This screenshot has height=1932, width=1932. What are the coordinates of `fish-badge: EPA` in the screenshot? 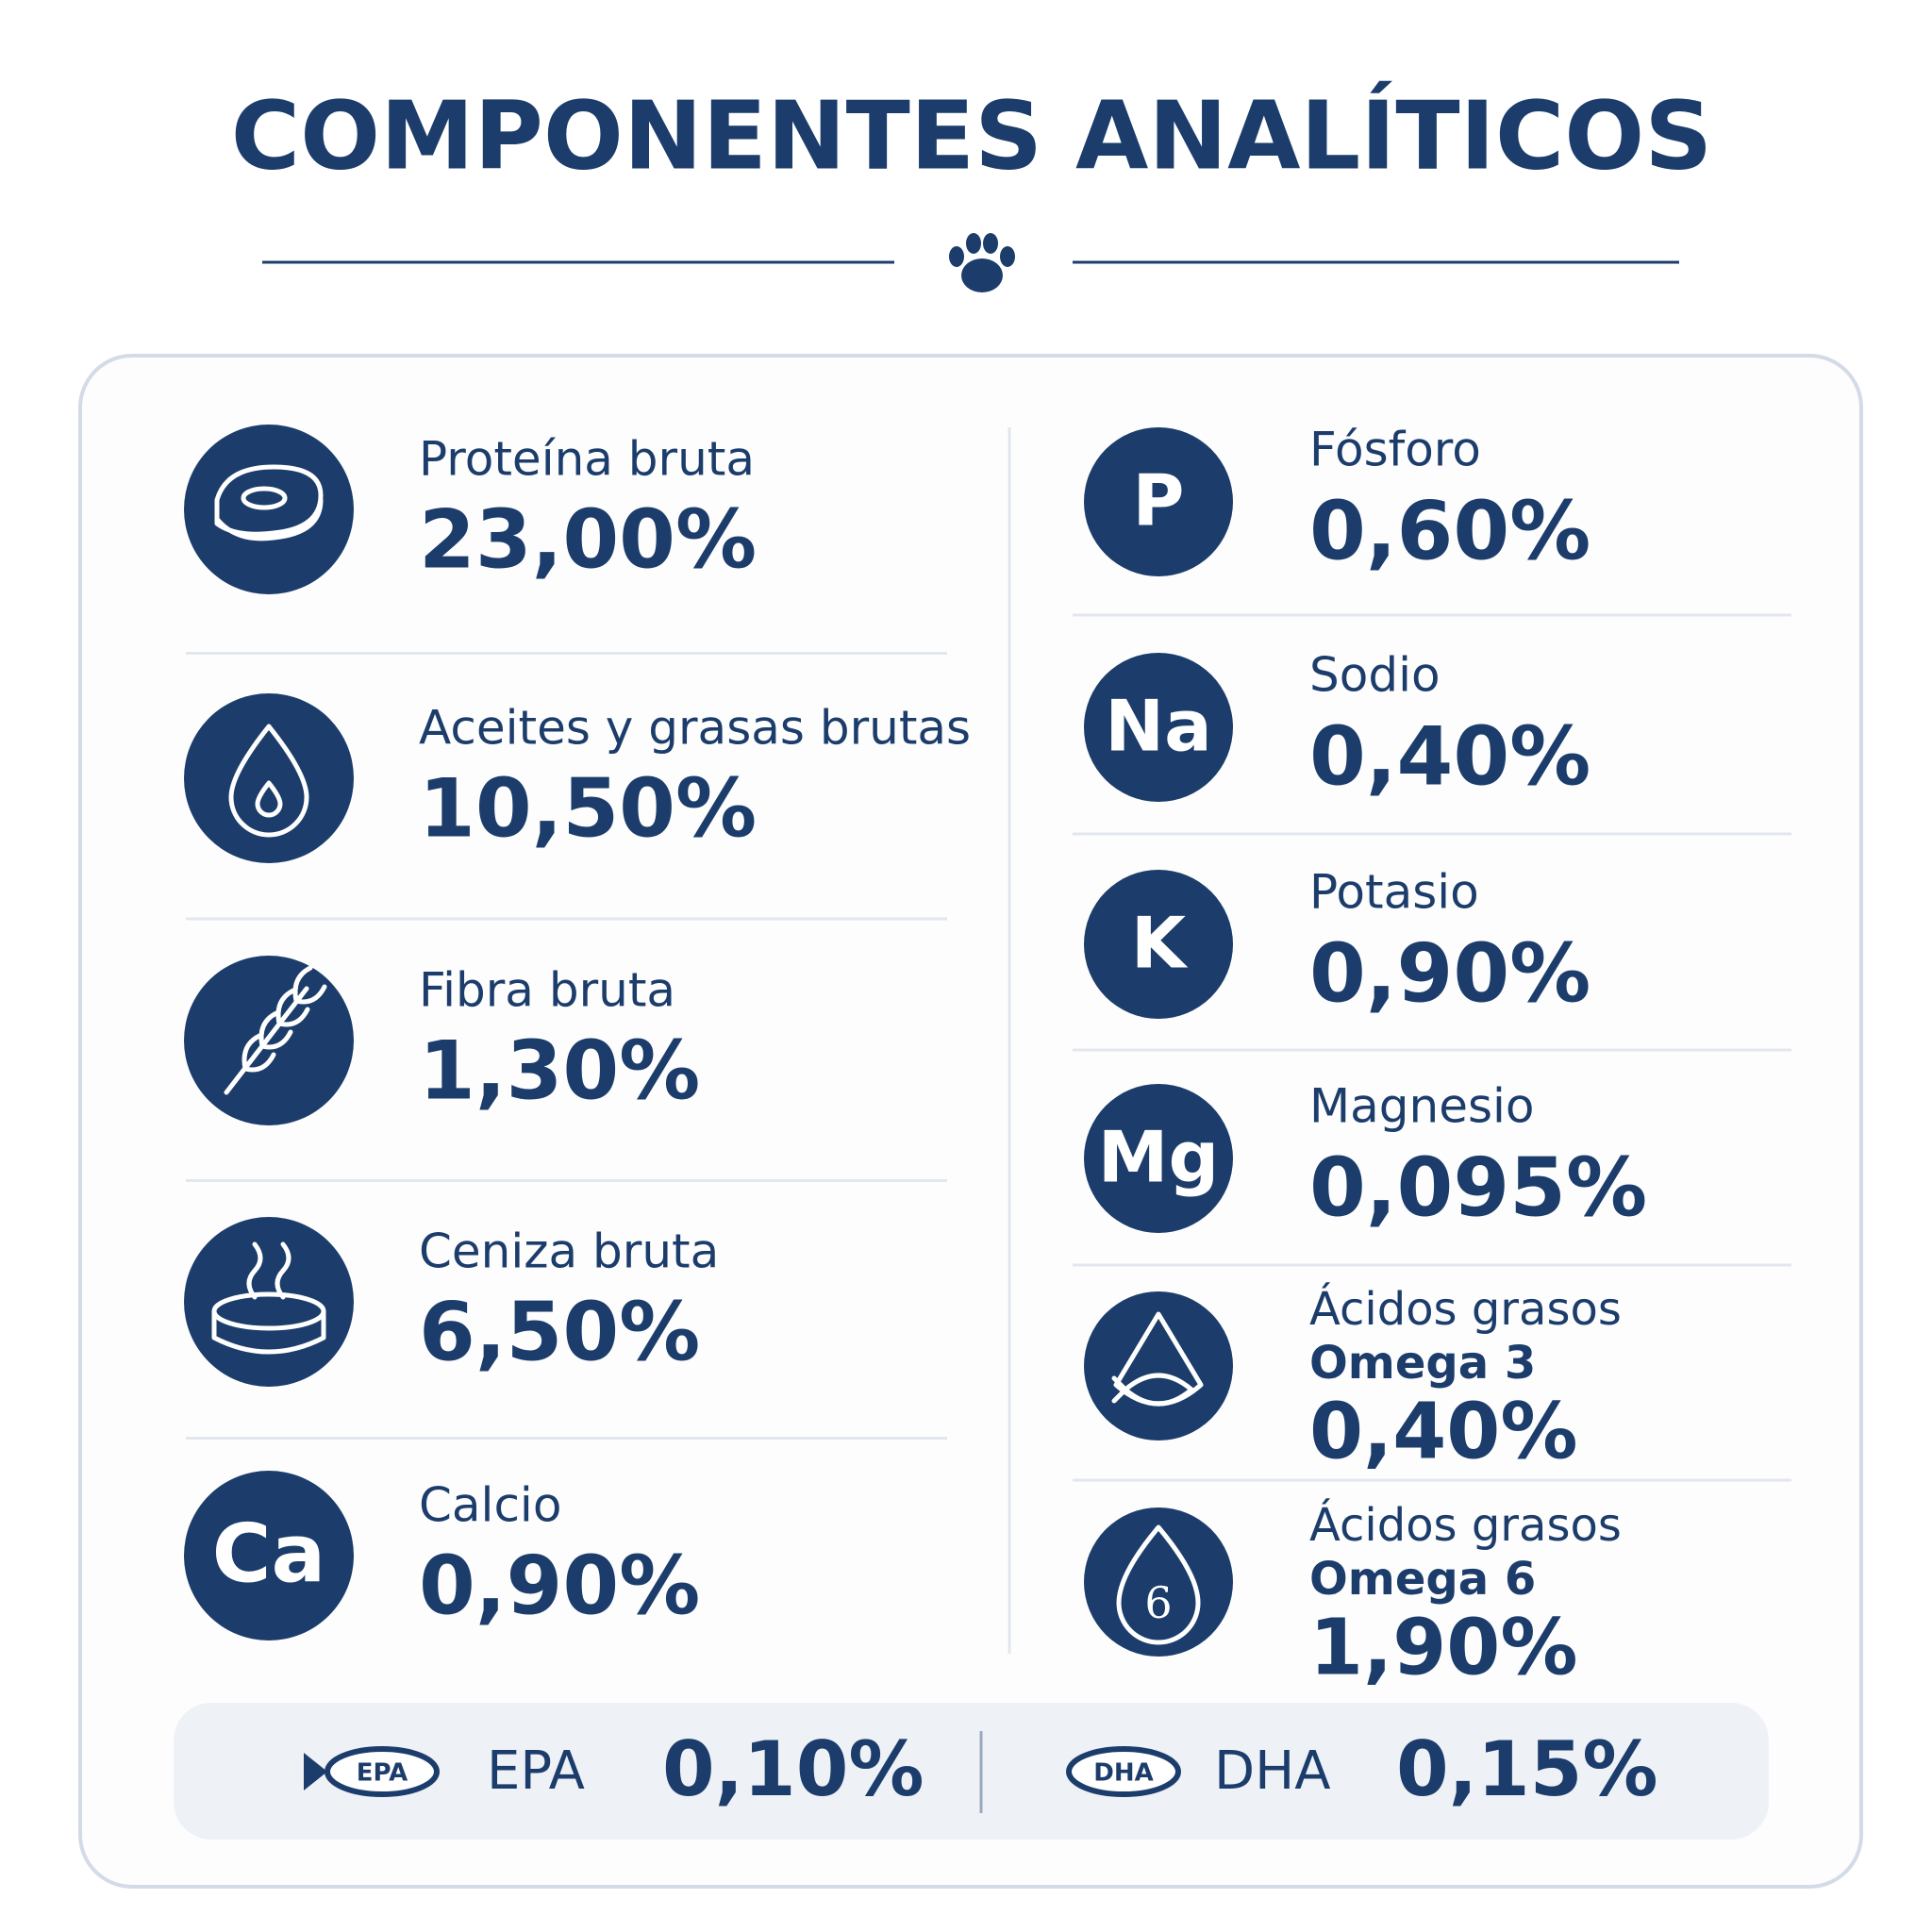 It's located at (372, 1772).